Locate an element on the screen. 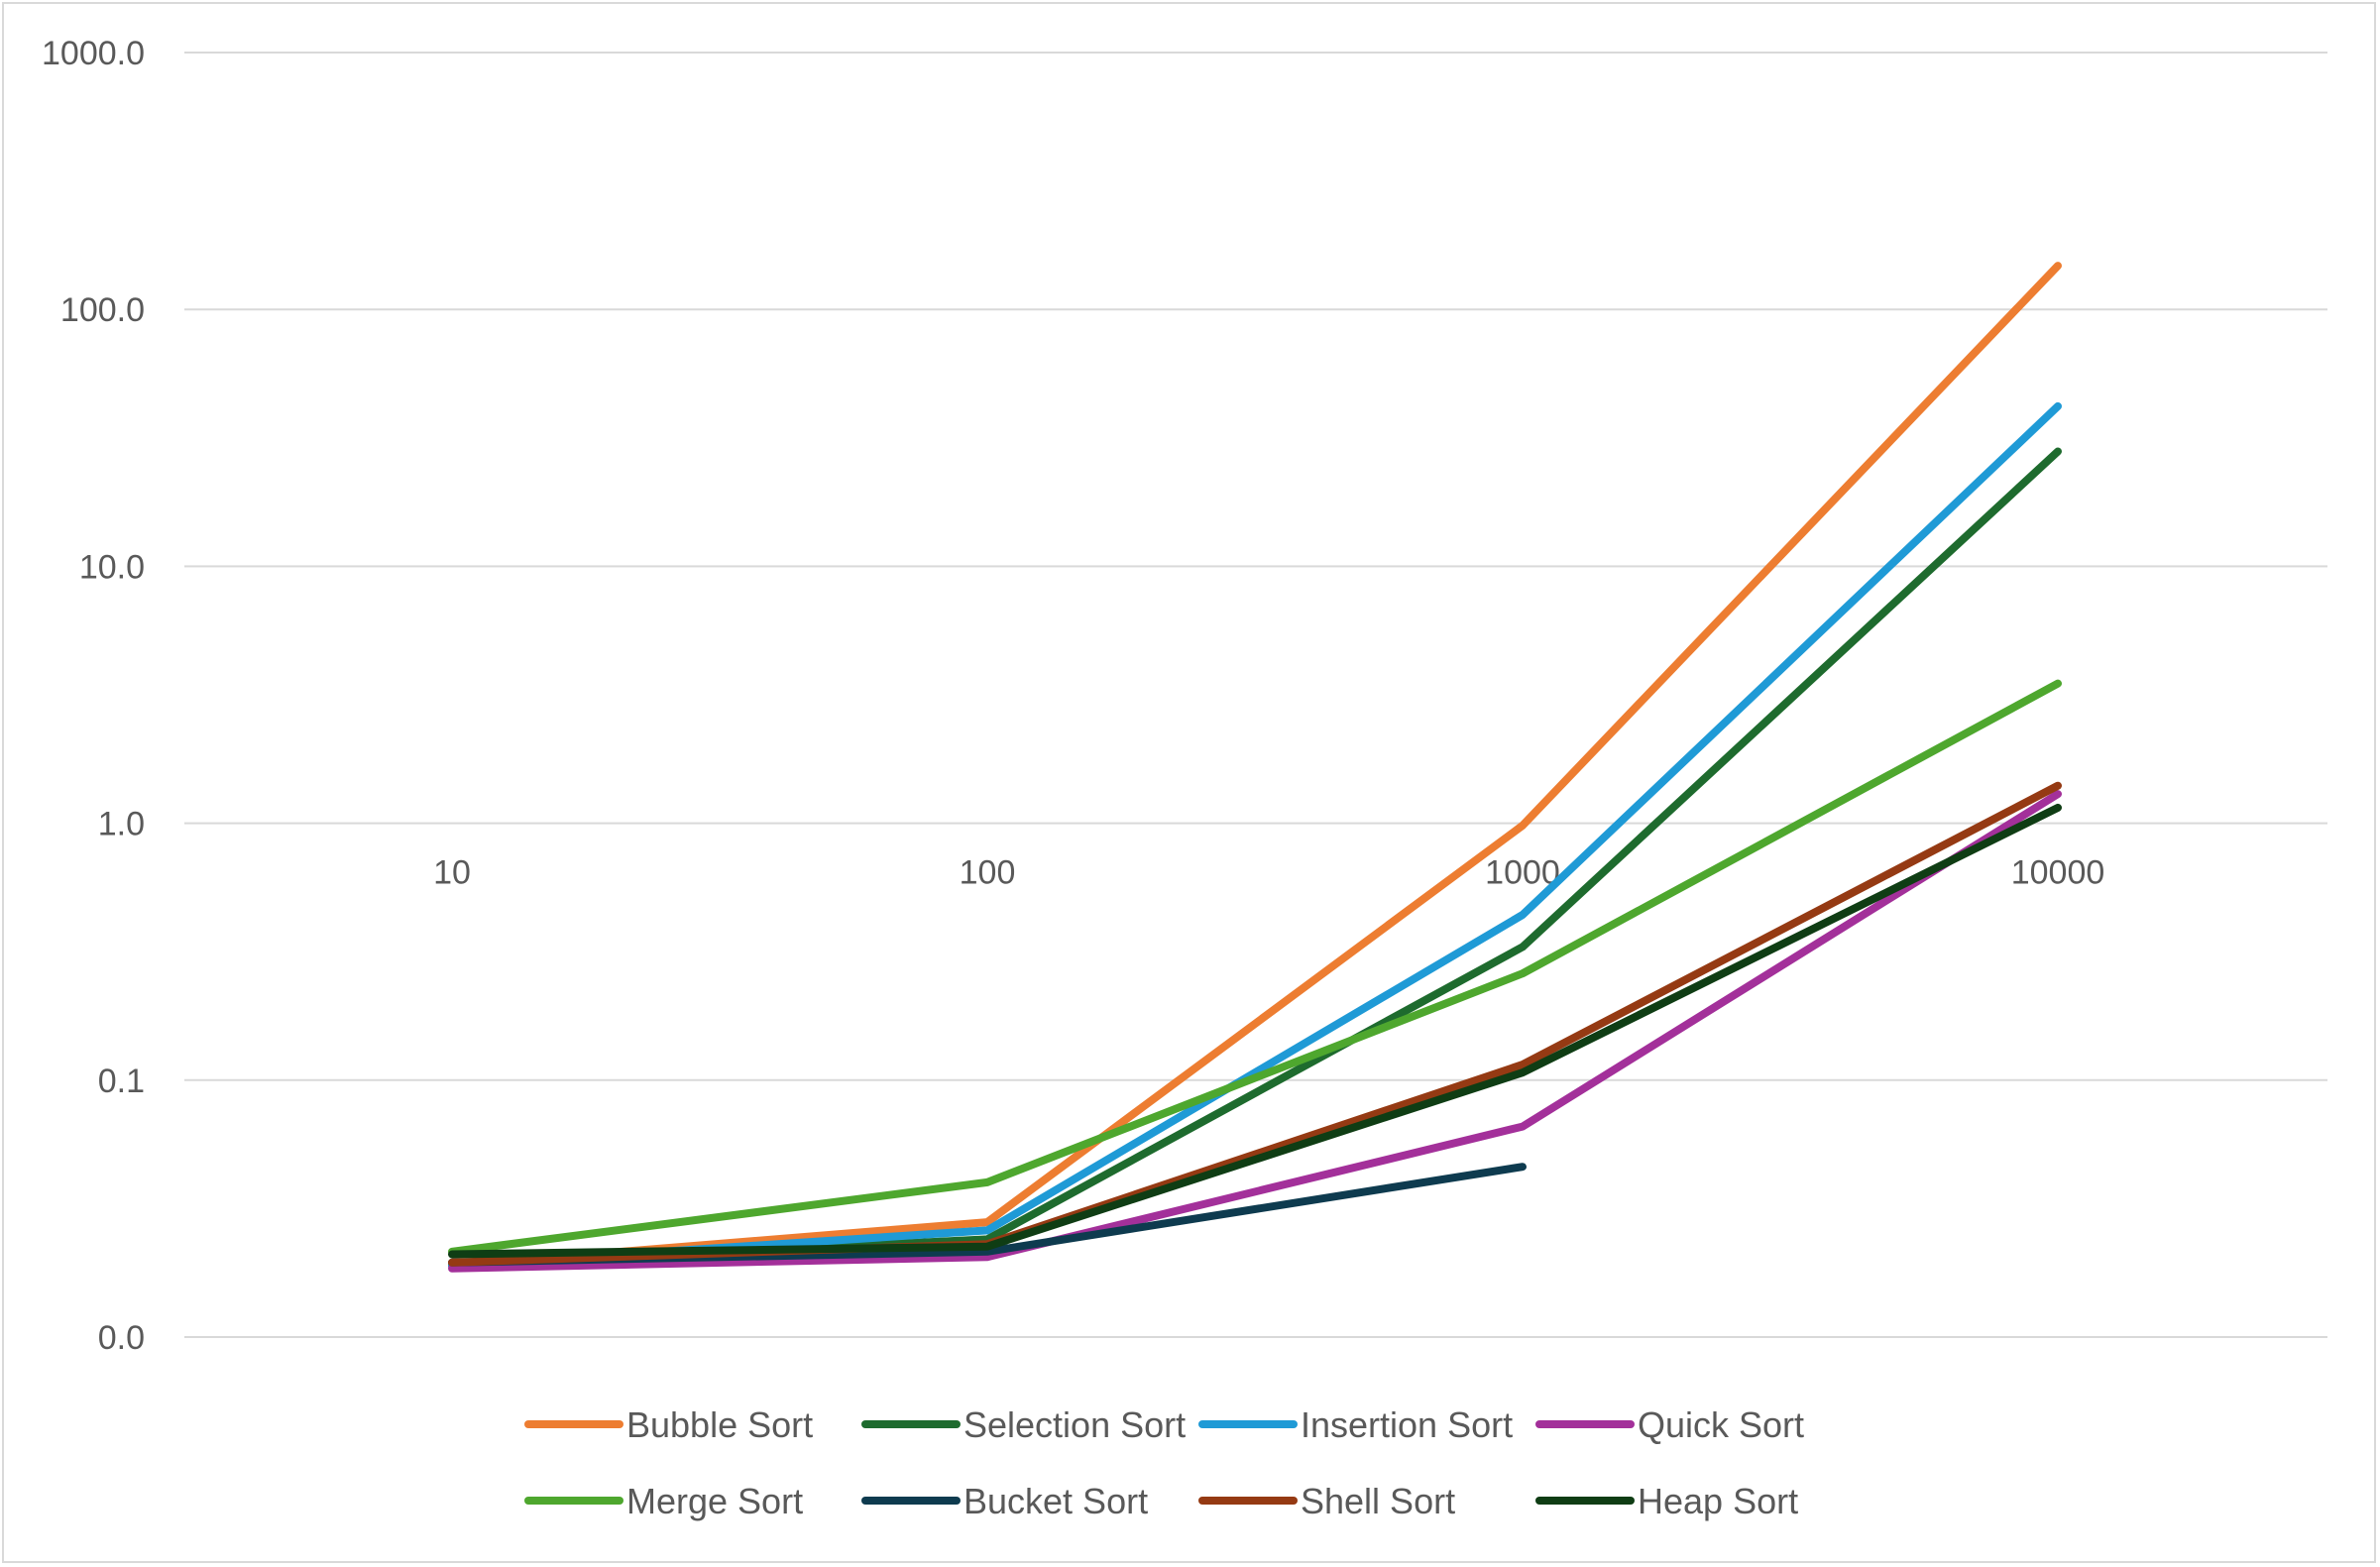  legend-item: Shell Sort is located at coordinates (1326, 1501).